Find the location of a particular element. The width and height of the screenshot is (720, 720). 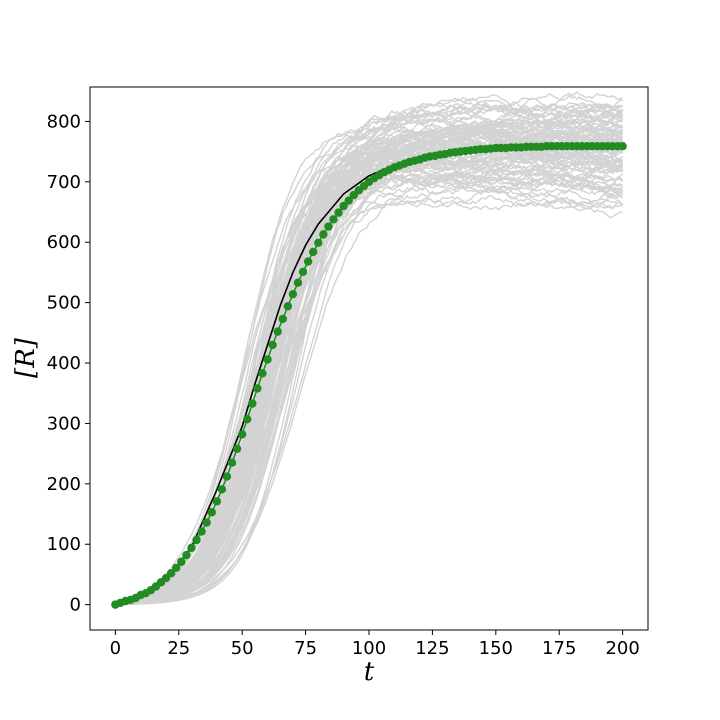

y-axis: 0 100 200 300 400 500 600 700 800 is located at coordinates (68, 363).